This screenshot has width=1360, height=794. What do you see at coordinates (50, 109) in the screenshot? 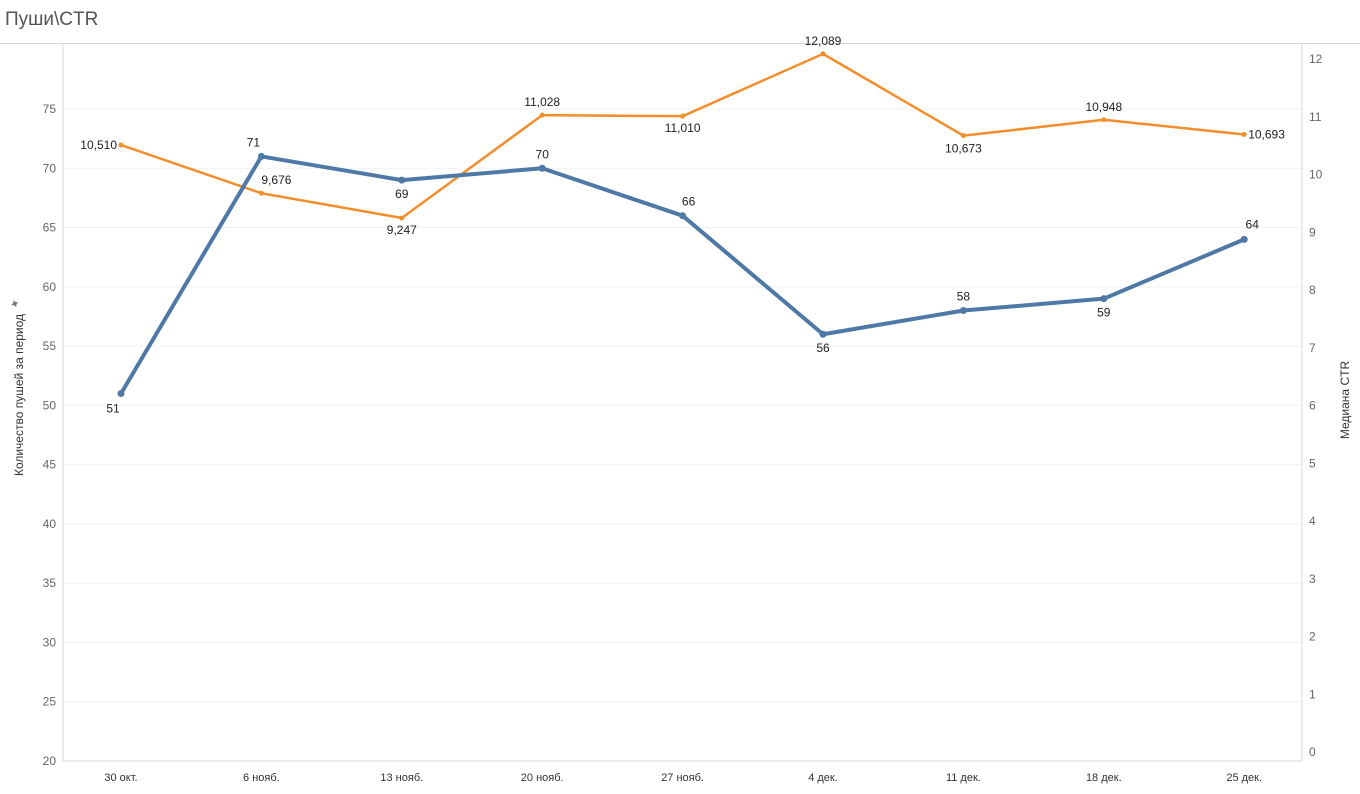
I see `left-tick-label: 75` at bounding box center [50, 109].